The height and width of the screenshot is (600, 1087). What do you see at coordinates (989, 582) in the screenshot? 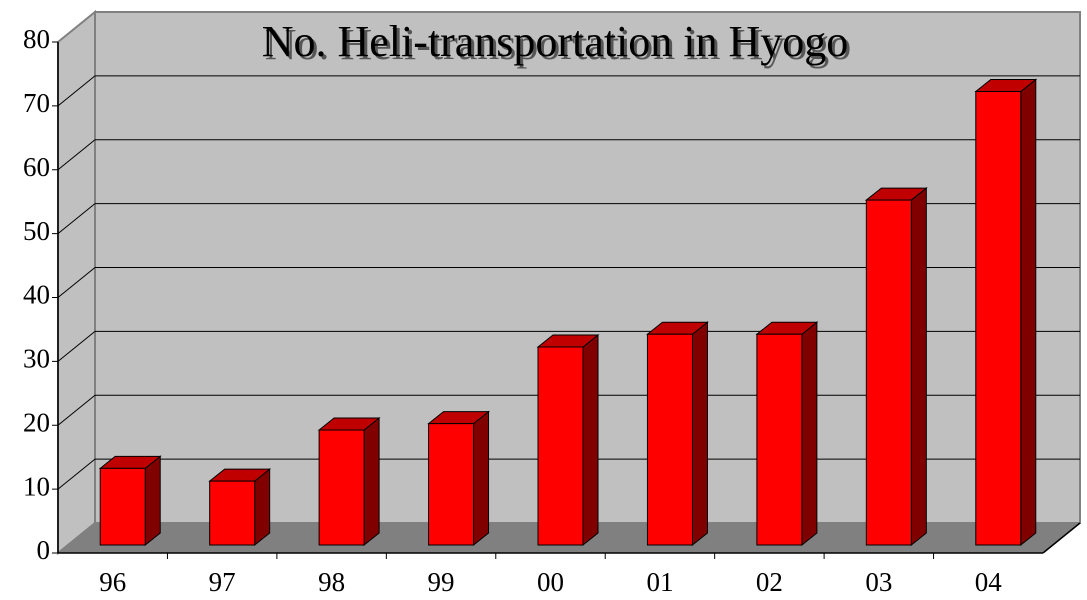
I see `x-tick-label: 04` at bounding box center [989, 582].